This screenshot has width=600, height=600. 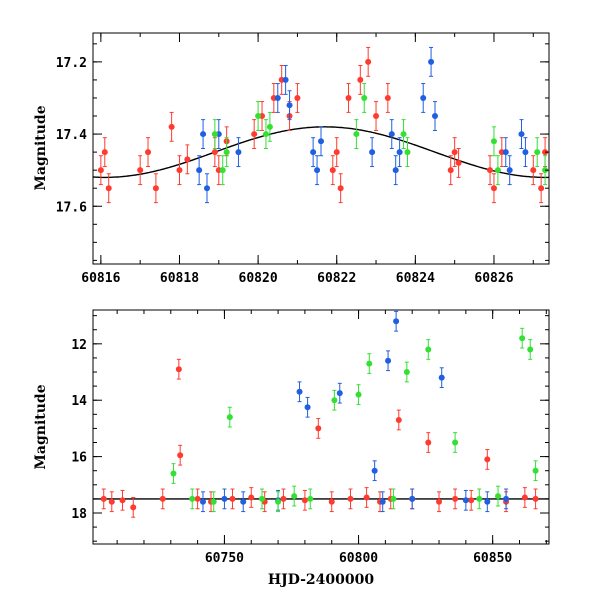 I want to click on bottom-x-tick-label: 60850, so click(x=492, y=558).